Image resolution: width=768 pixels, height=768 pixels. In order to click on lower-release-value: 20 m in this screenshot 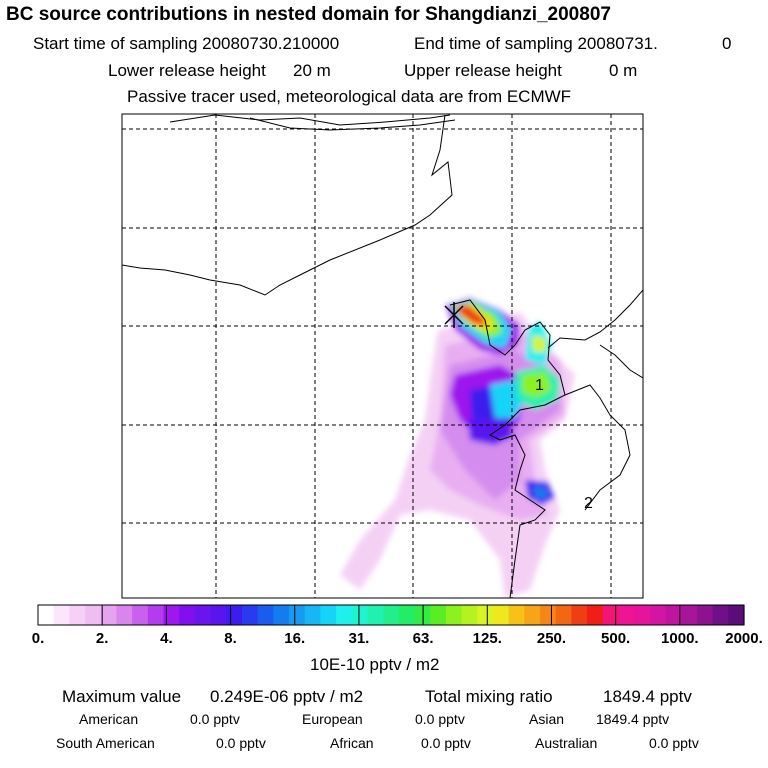, I will do `click(312, 70)`.